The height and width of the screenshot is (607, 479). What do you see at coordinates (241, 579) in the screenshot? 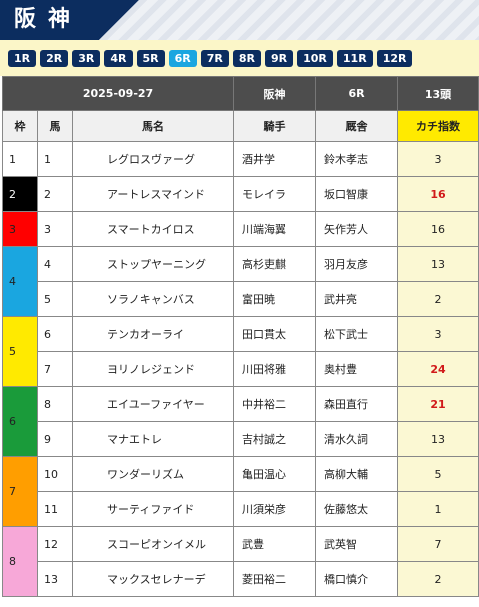
I see `table-row: 13 マックスセレナーデ 菱田裕二 橋口慎介 2` at bounding box center [241, 579].